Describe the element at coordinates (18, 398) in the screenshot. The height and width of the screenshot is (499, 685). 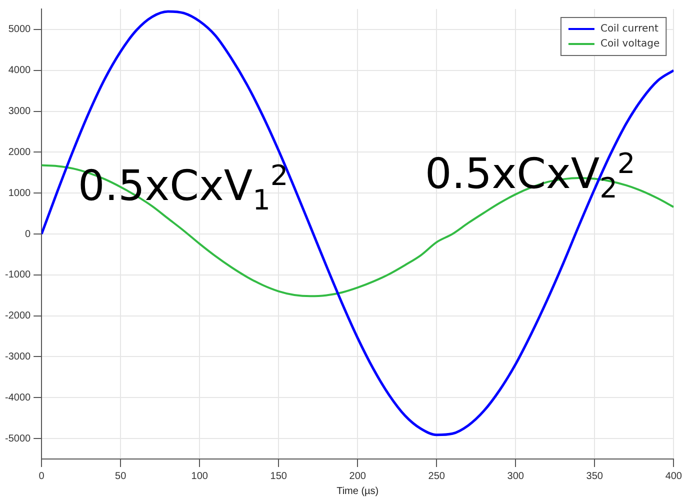
I see `y-tick-label: -4000` at that location.